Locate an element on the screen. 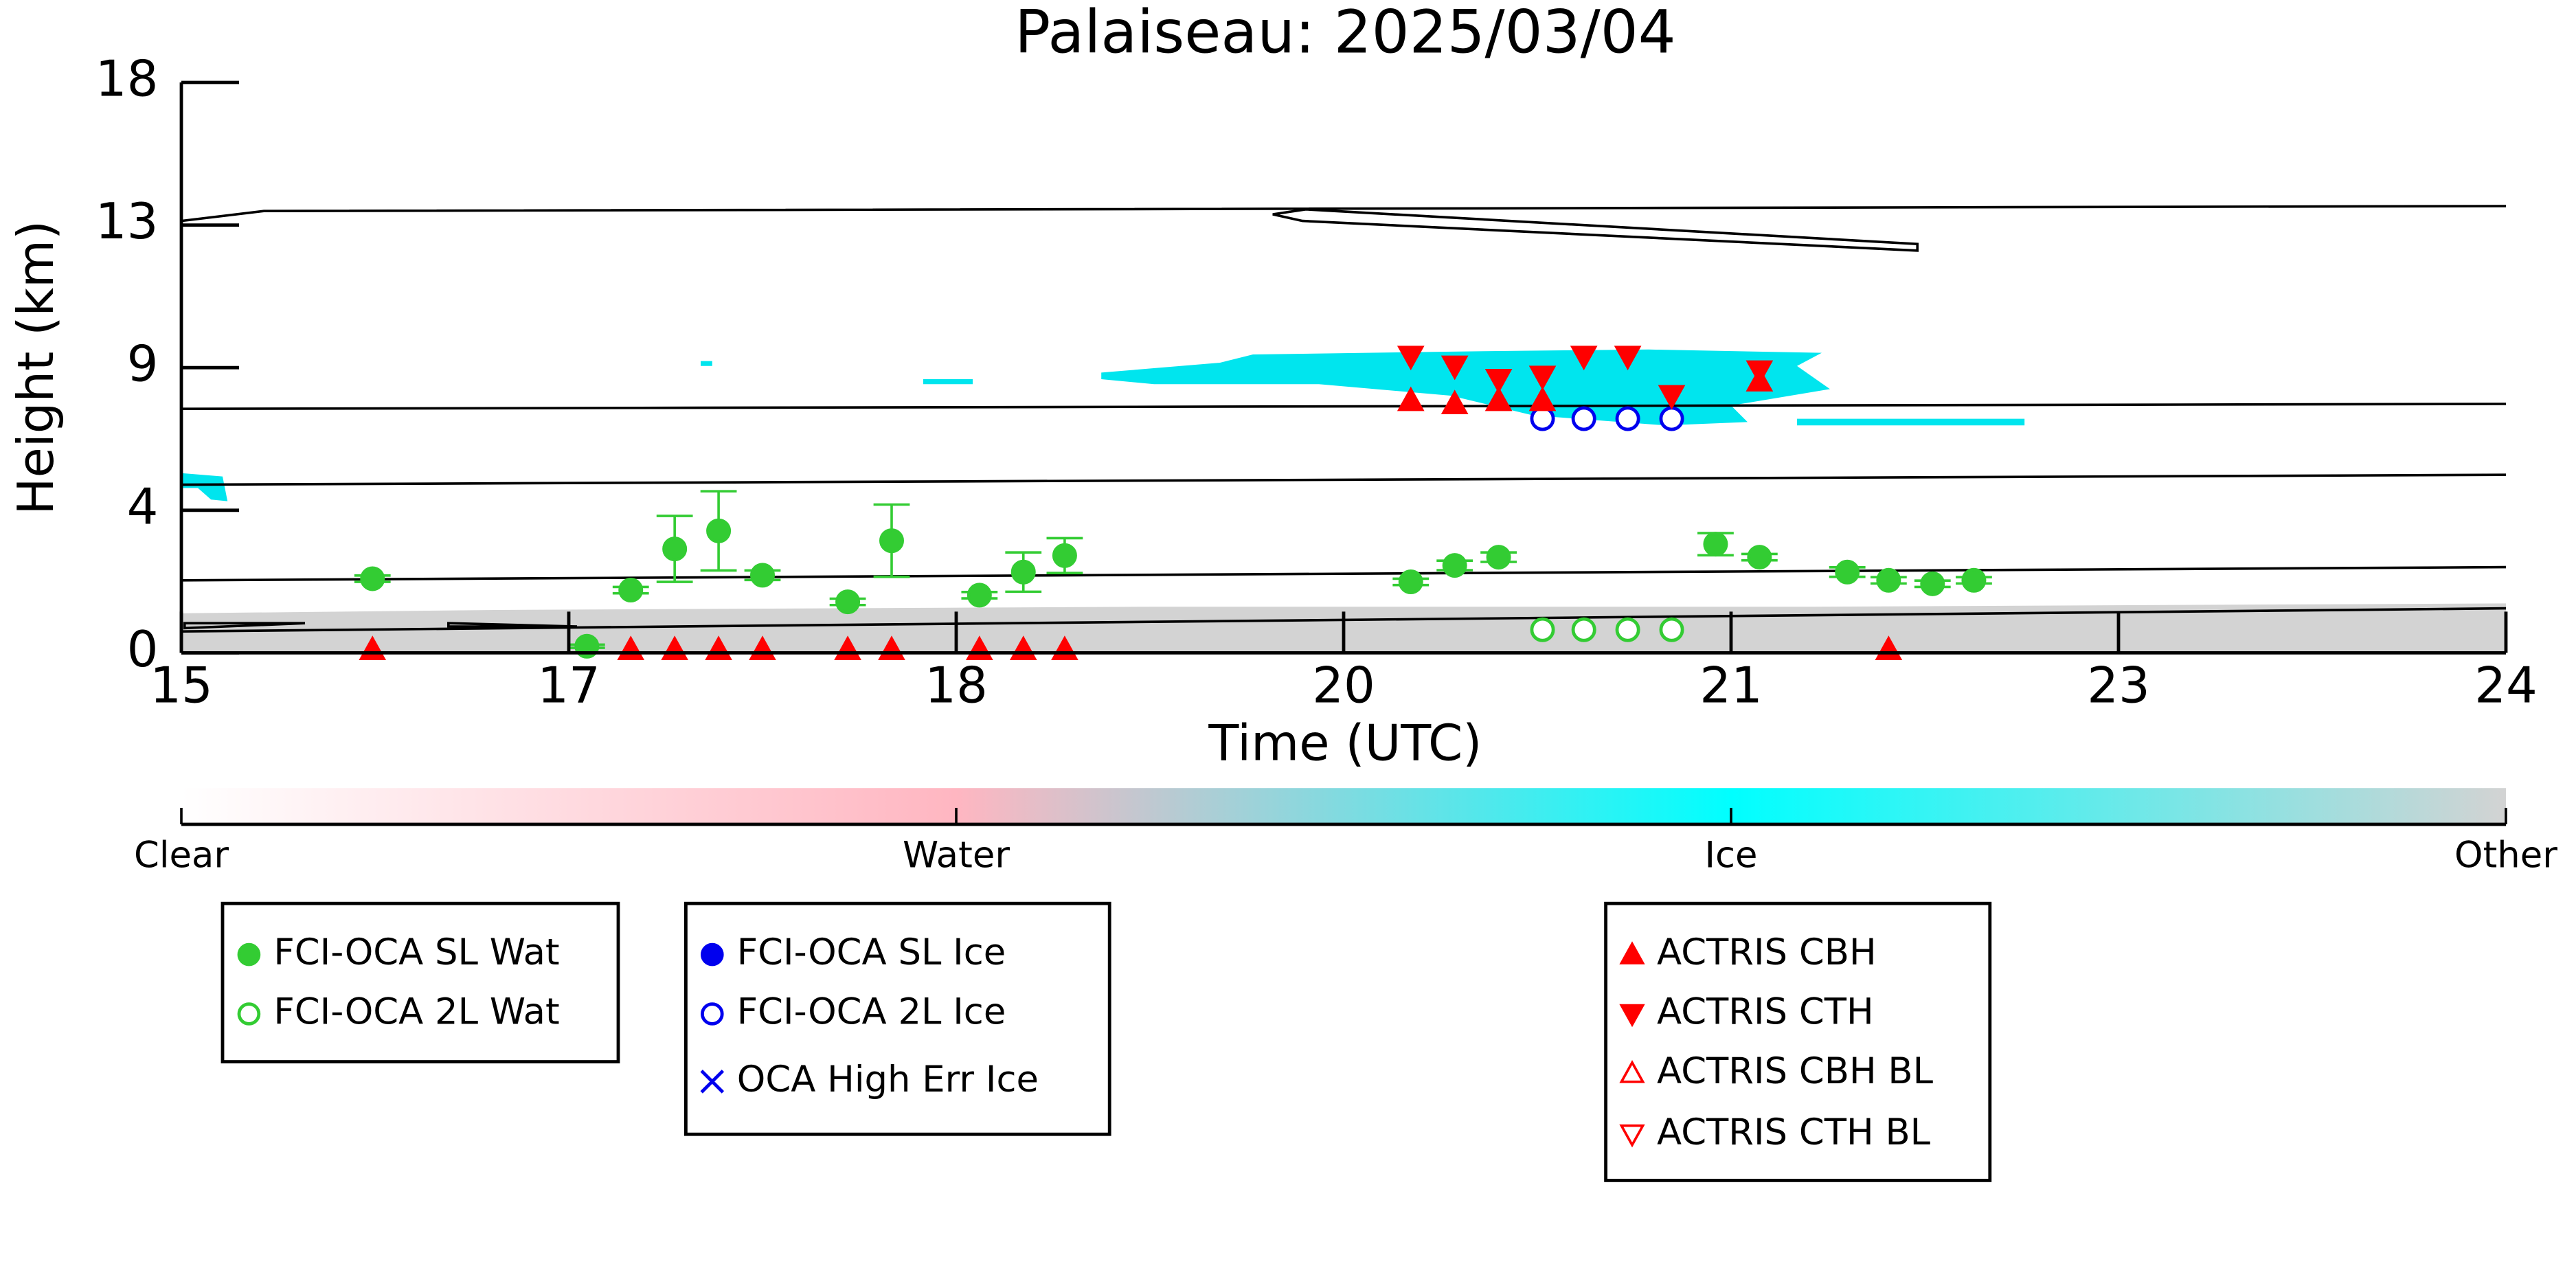 The image size is (2576, 1288). legend-label: ACTRIS CBH is located at coordinates (1767, 952).